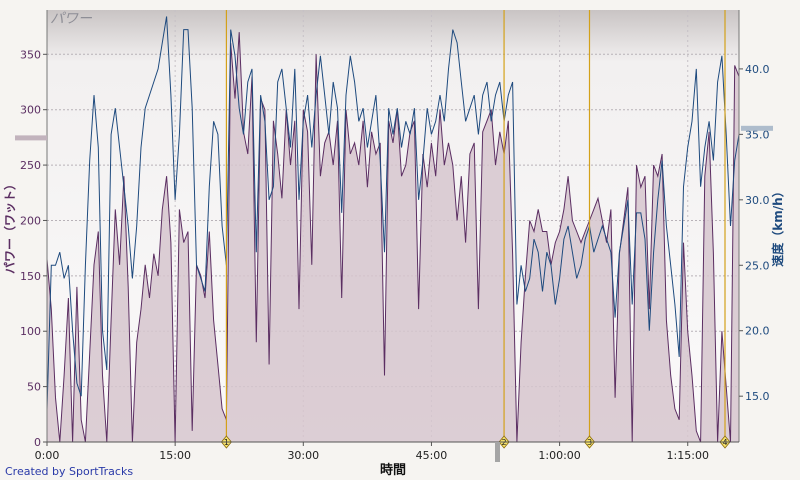 This screenshot has width=800, height=480. I want to click on y-right-tick-label: 40.0, so click(757, 69).